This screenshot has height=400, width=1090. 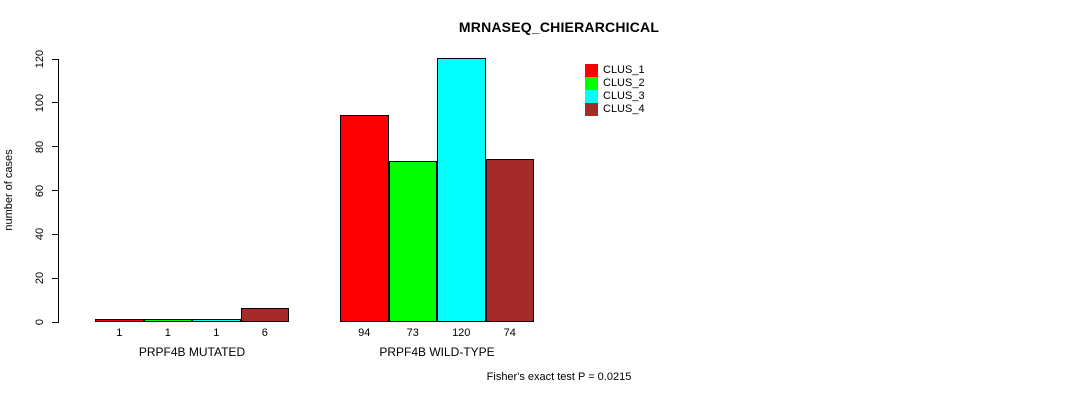 What do you see at coordinates (624, 96) in the screenshot?
I see `legend-label: CLUS_3` at bounding box center [624, 96].